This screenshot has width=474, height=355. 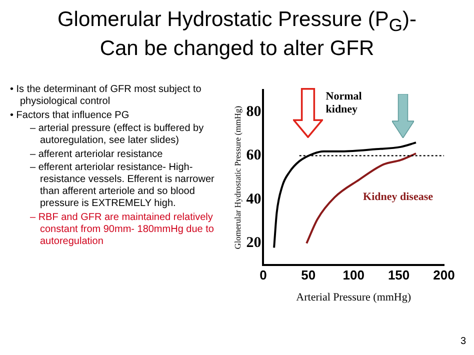 What do you see at coordinates (354, 297) in the screenshot?
I see `x-axis-title: Arterial Pressure (mmHg)` at bounding box center [354, 297].